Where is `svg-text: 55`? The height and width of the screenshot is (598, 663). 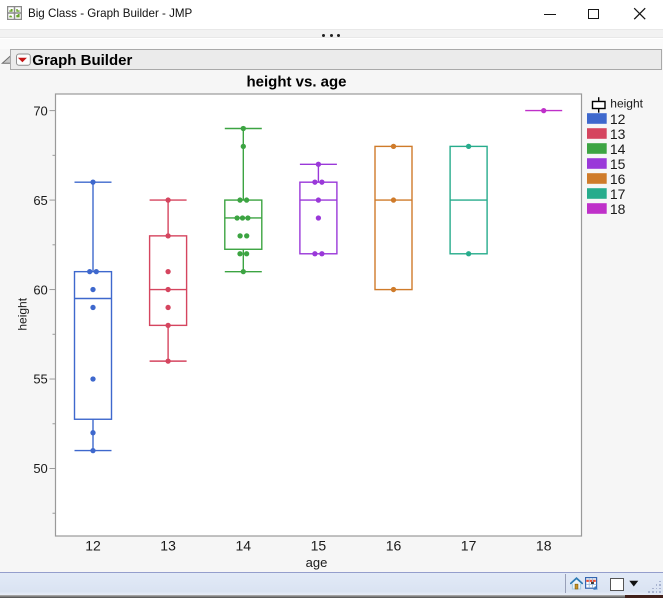
svg-text: 55 is located at coordinates (40, 379).